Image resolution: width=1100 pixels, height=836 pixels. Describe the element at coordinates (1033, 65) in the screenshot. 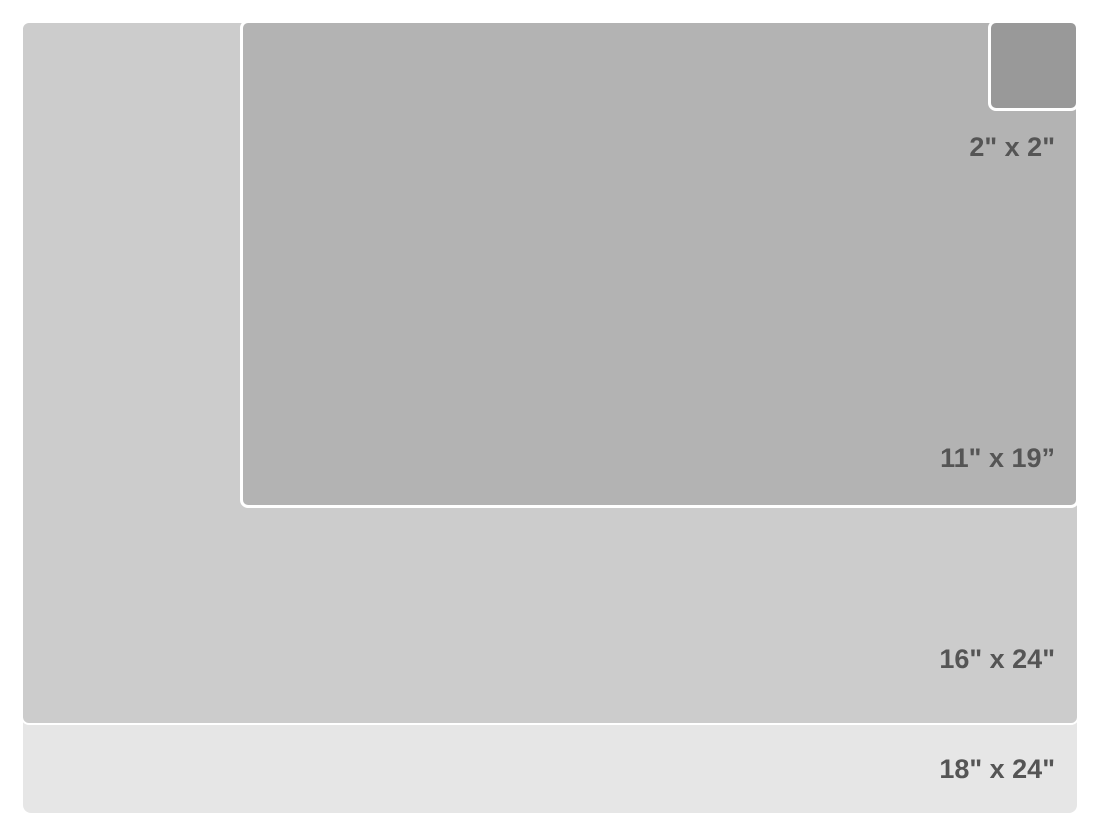

I see `size-2x2` at that location.